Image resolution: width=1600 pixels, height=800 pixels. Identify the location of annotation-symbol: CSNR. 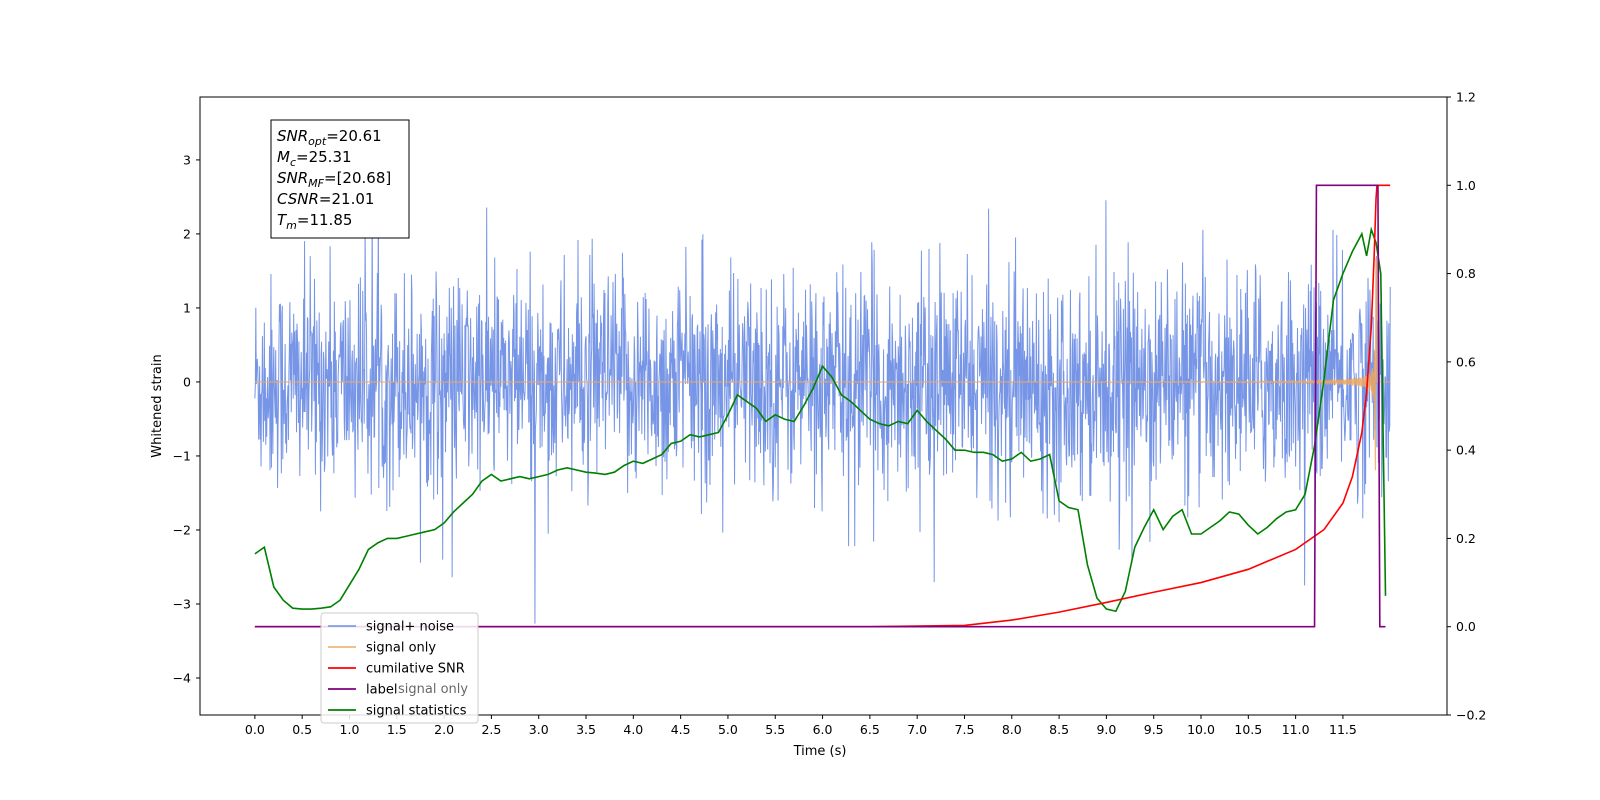
(298, 199).